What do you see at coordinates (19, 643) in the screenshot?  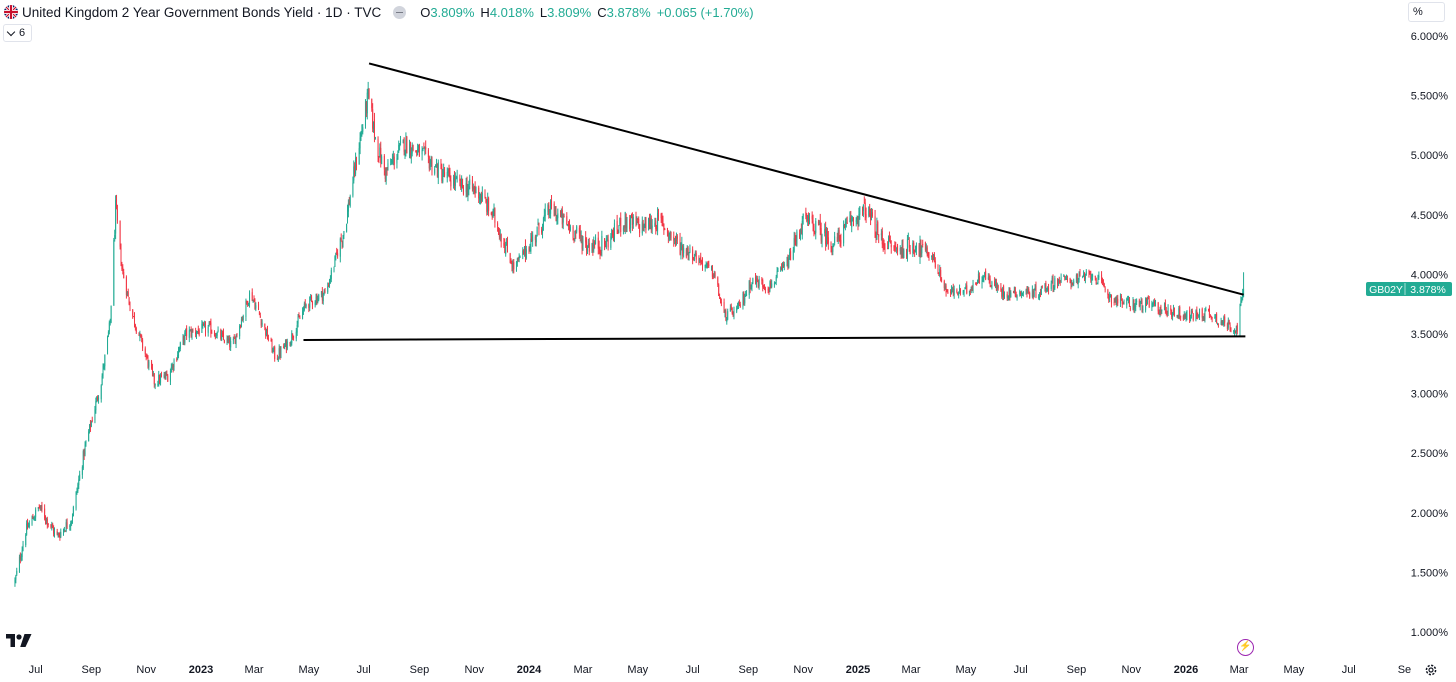 I see `tradingview-logo-icon` at bounding box center [19, 643].